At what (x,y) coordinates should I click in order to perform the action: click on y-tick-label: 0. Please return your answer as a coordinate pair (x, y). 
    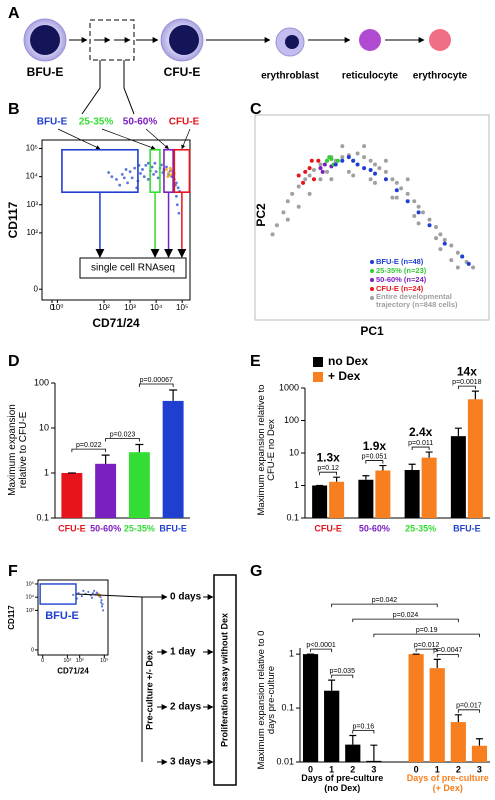
    Looking at the image, I should click on (36, 288).